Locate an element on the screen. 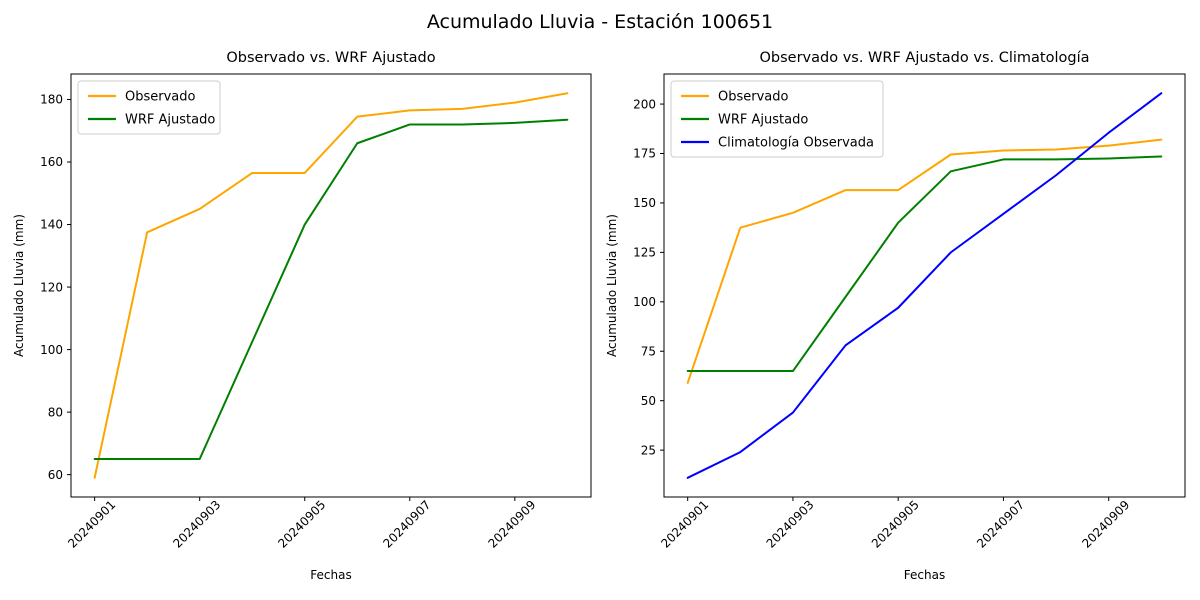  legend-label: Climatología Observada is located at coordinates (796, 143).